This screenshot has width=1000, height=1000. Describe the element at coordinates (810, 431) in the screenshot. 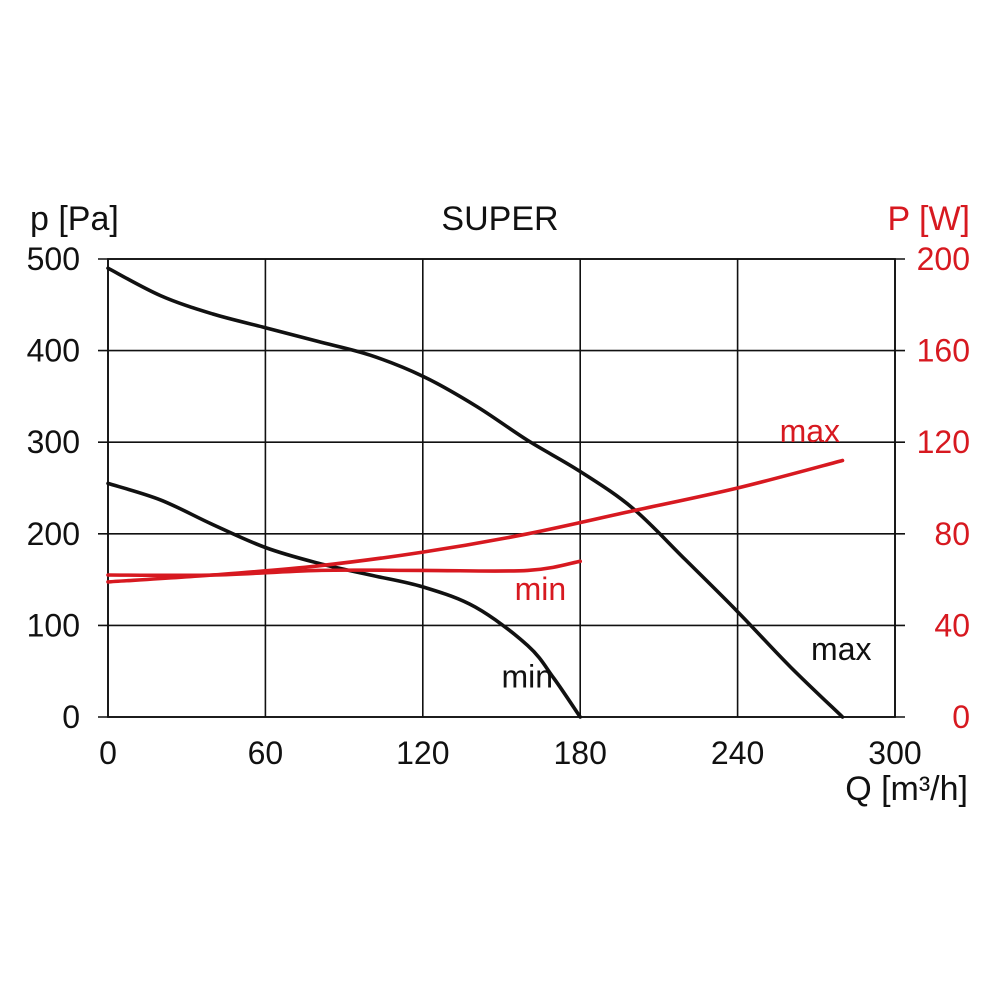

I see `power-curve-label-max: max` at that location.